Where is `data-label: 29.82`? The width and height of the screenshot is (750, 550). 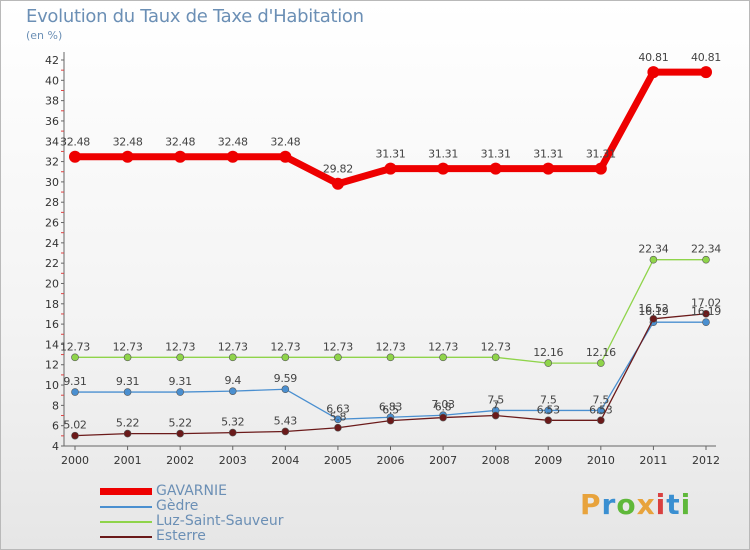 data-label: 29.82 is located at coordinates (338, 169).